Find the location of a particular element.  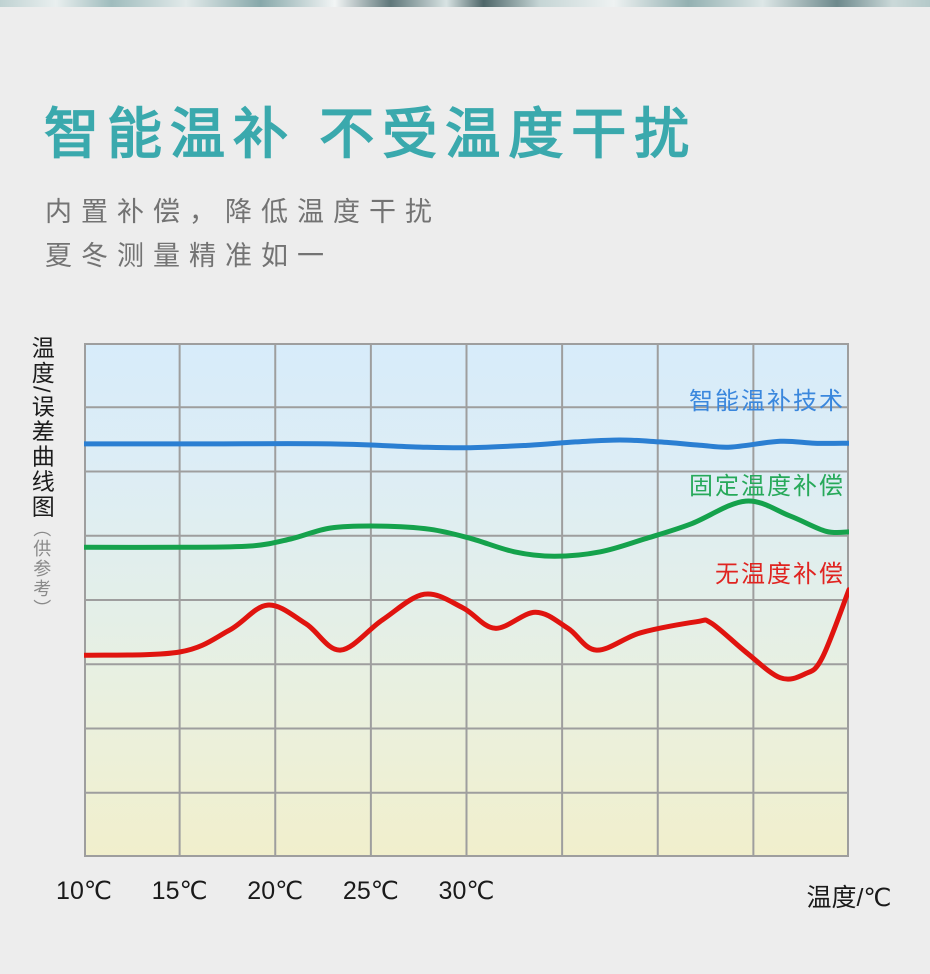

subtitle-line-2: 夏冬测量精准如一 is located at coordinates (189, 256).